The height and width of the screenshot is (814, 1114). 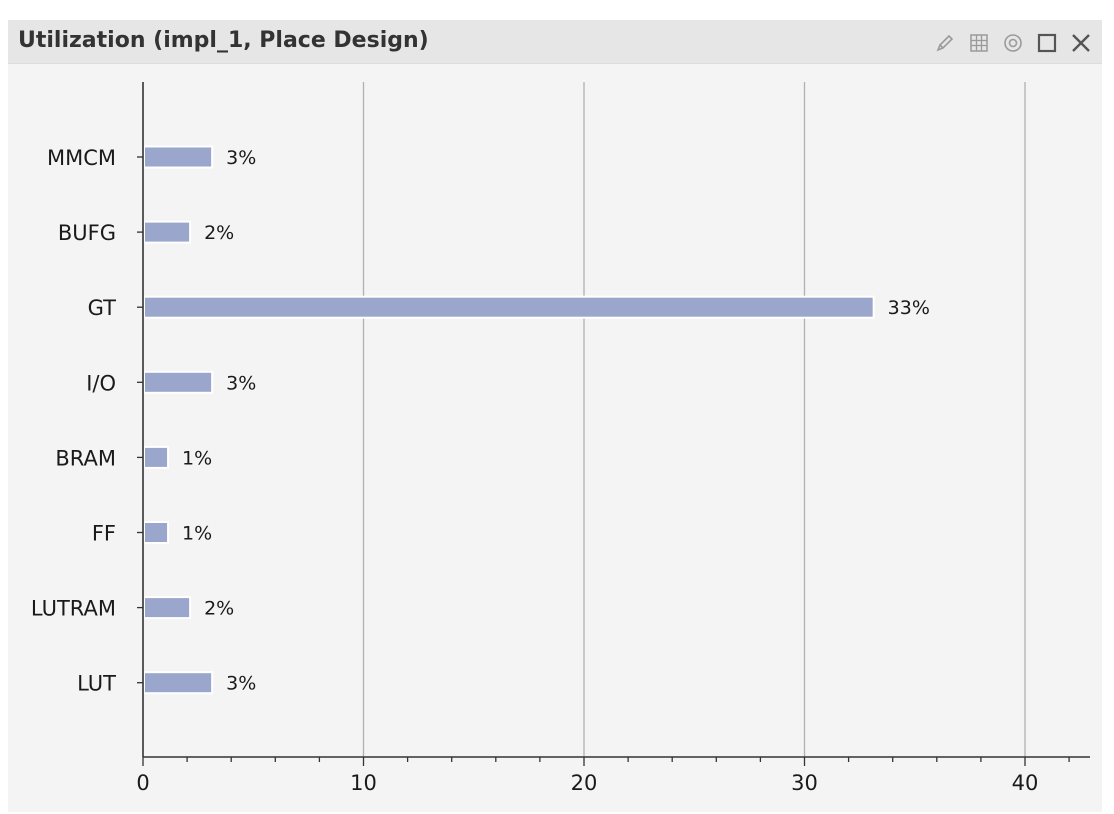 What do you see at coordinates (167, 608) in the screenshot?
I see `bar-lutram` at bounding box center [167, 608].